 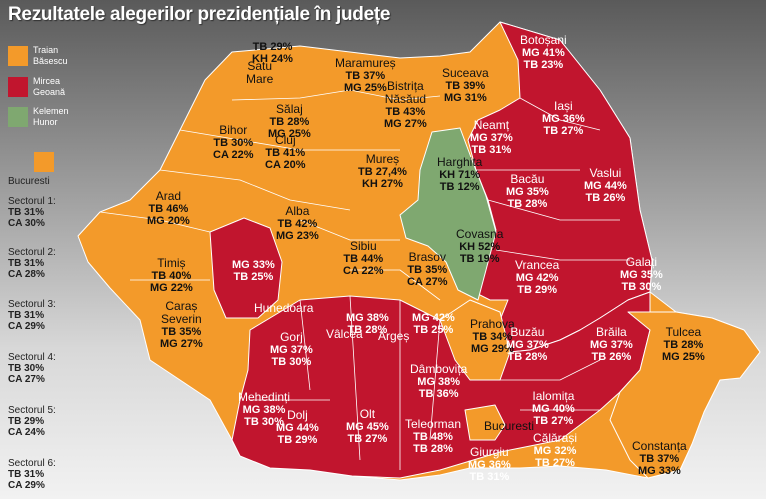 What do you see at coordinates (367, 426) in the screenshot?
I see `county-label: Olt MG 45% TB 27%` at bounding box center [367, 426].